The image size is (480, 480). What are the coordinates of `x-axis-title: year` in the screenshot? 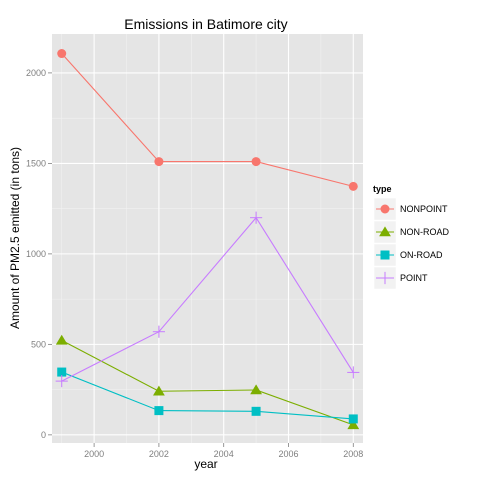 It's located at (205, 464).